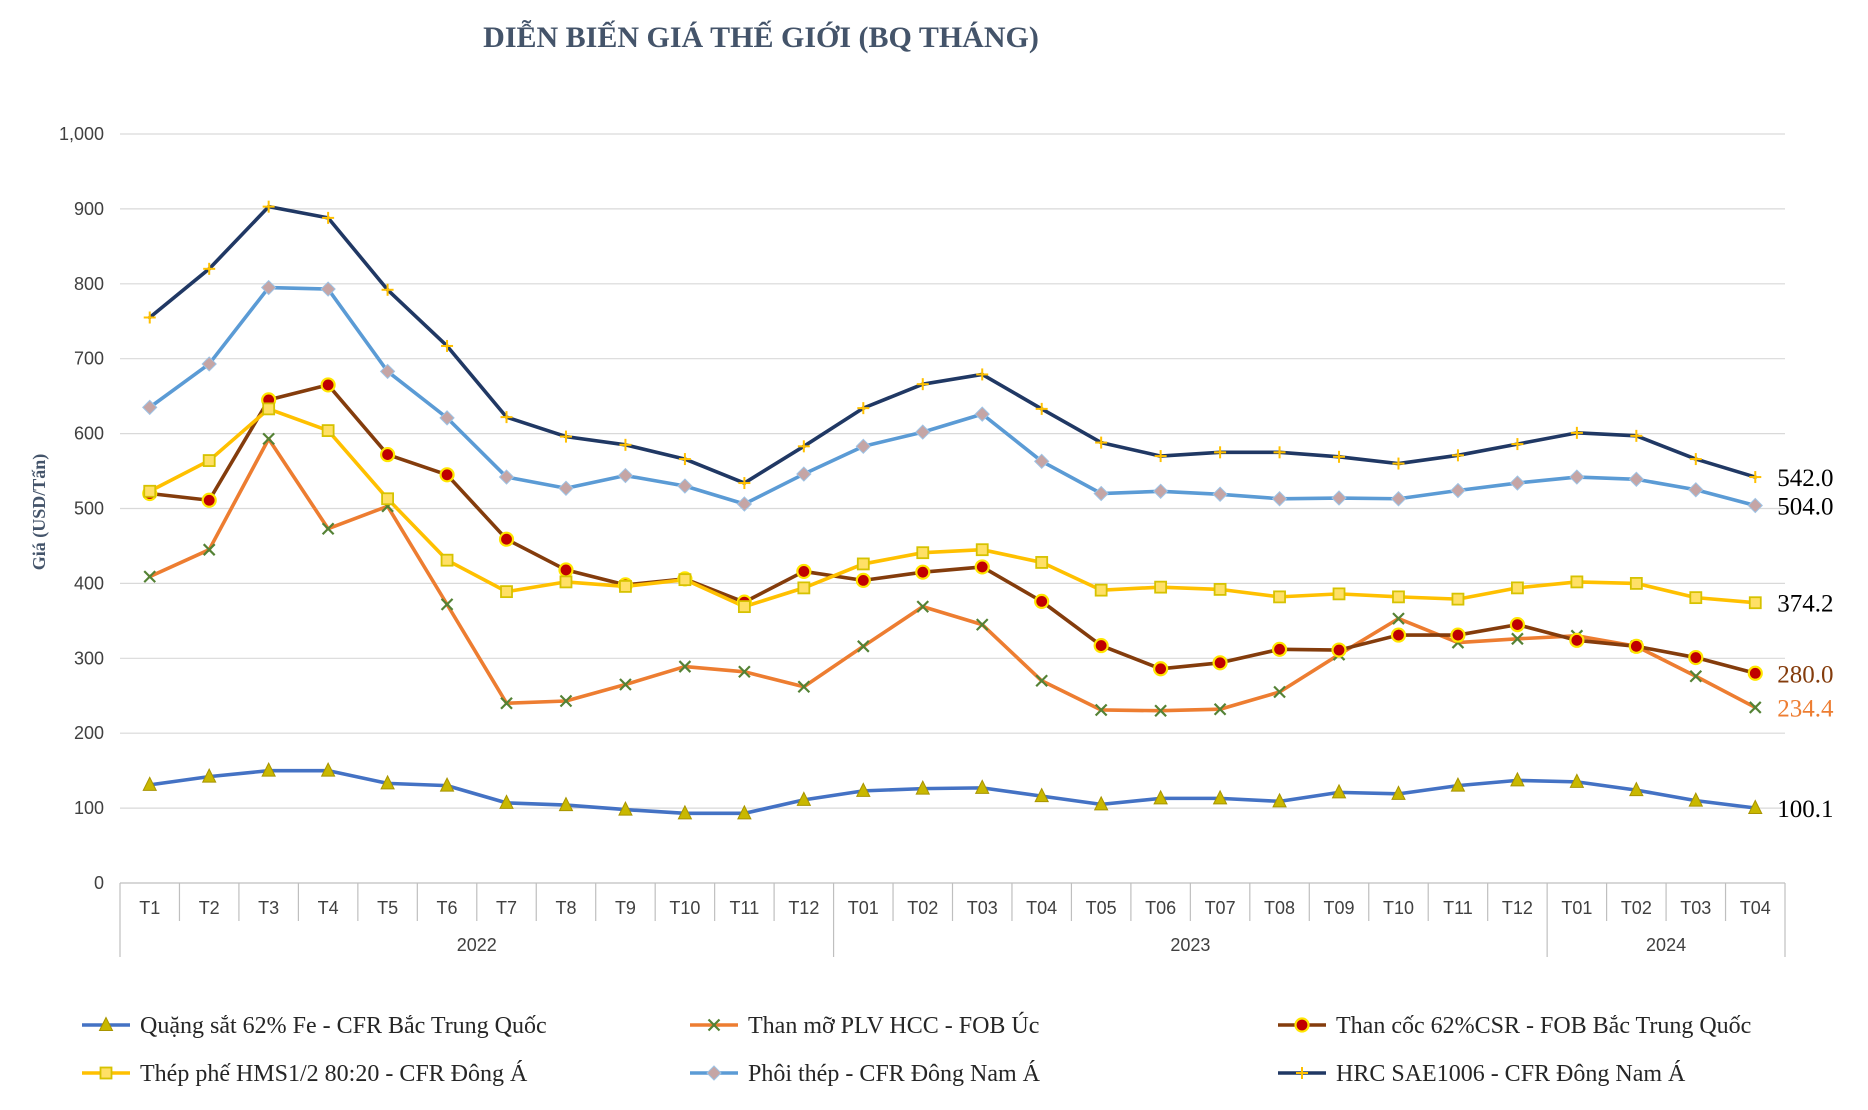 This screenshot has width=1868, height=1110. What do you see at coordinates (864, 1025) in the screenshot?
I see `legend-item: Than mỡ PLV HCC - FOB Úc` at bounding box center [864, 1025].